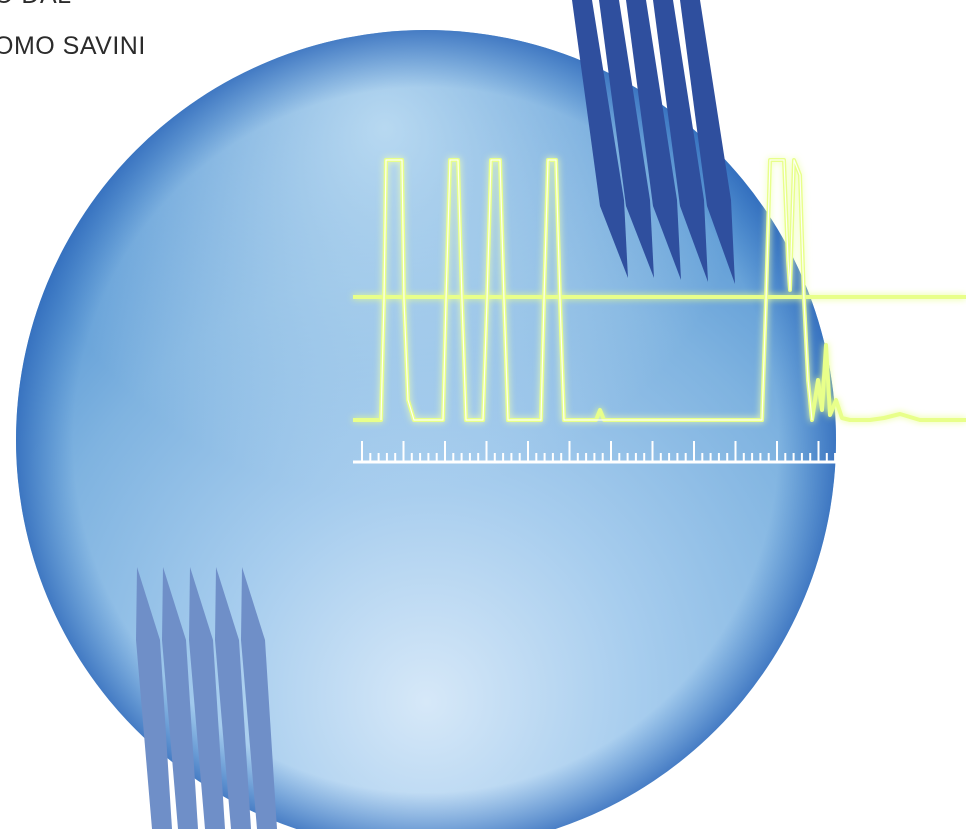 This screenshot has width=966, height=829. What do you see at coordinates (73, 46) in the screenshot?
I see `caption-line-2: OMO SAVINI` at bounding box center [73, 46].